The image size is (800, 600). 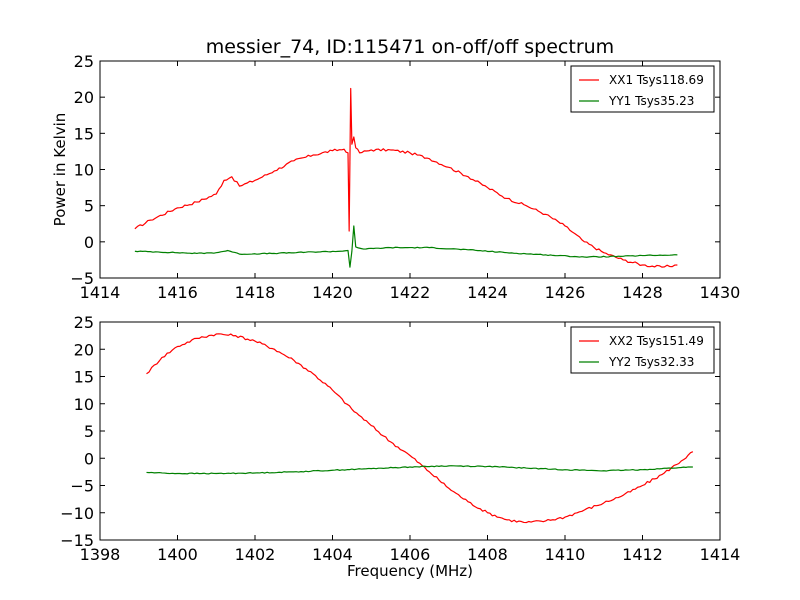 What do you see at coordinates (410, 292) in the screenshot?
I see `x-tick-label: 1422` at bounding box center [410, 292].